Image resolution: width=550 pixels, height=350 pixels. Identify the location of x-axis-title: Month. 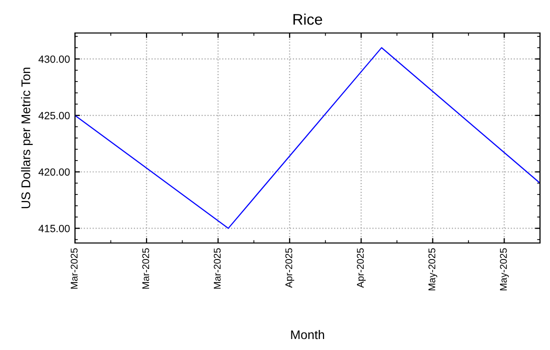
(307, 335).